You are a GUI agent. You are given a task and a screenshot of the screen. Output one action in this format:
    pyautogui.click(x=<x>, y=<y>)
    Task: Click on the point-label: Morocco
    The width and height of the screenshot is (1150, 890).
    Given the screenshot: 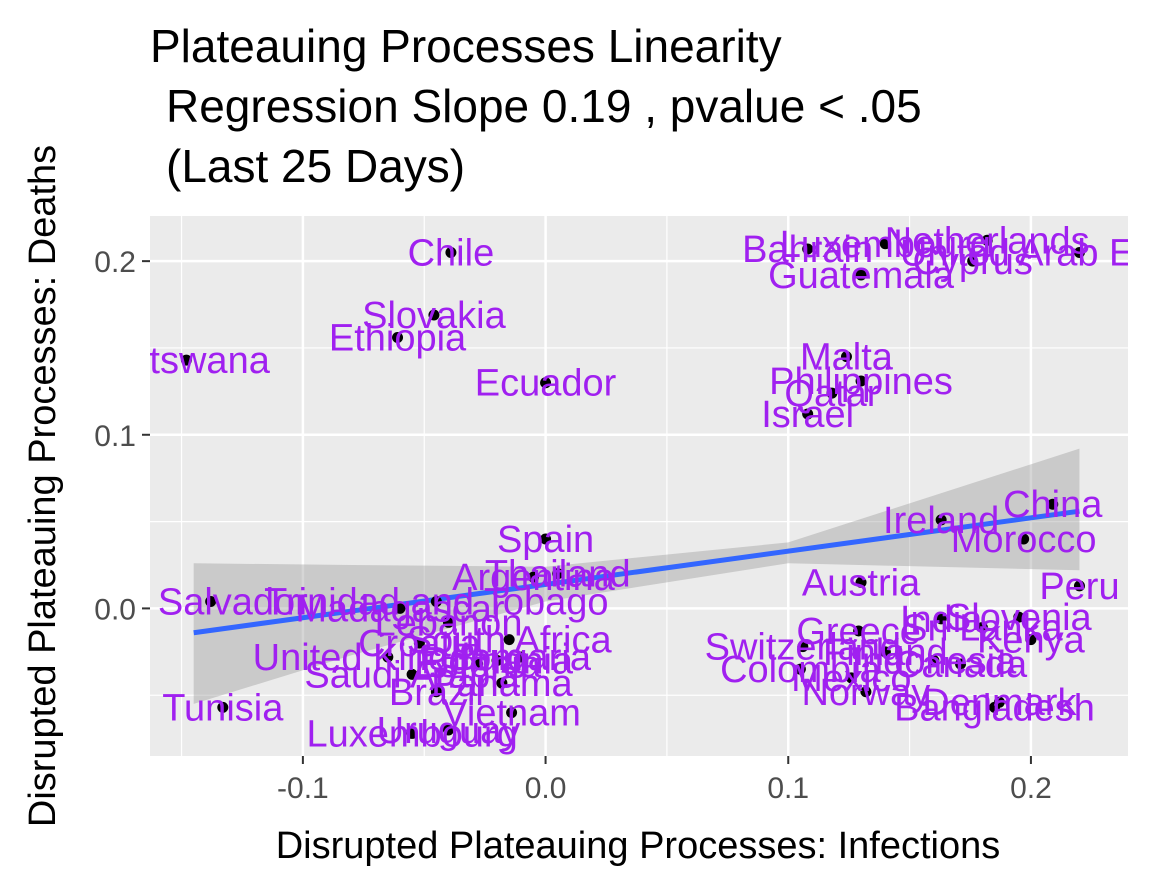 What is the action you would take?
    pyautogui.click(x=1024, y=540)
    